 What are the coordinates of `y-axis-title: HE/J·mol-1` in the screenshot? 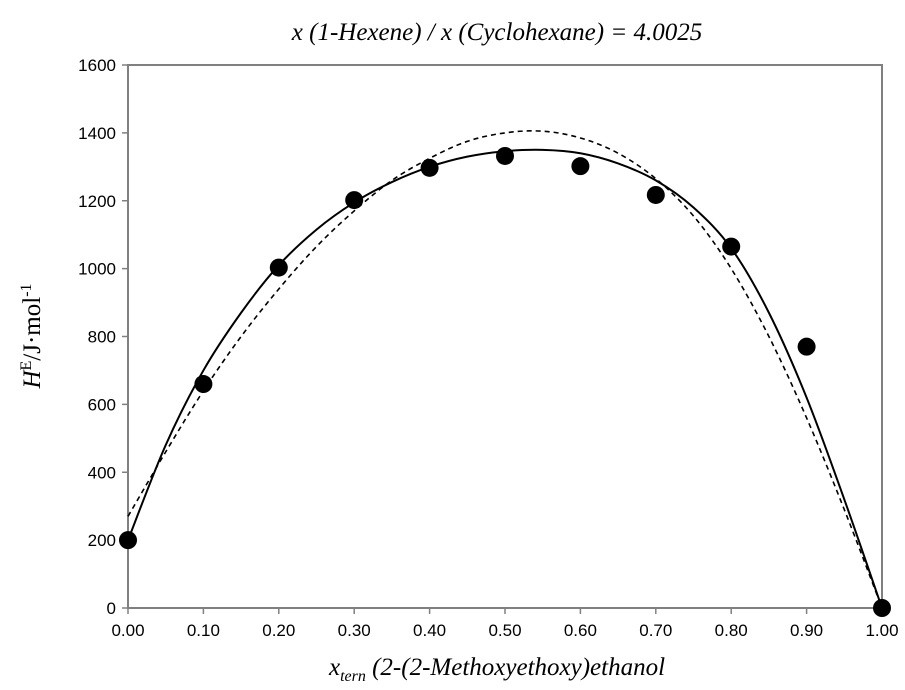 It's located at (32, 336).